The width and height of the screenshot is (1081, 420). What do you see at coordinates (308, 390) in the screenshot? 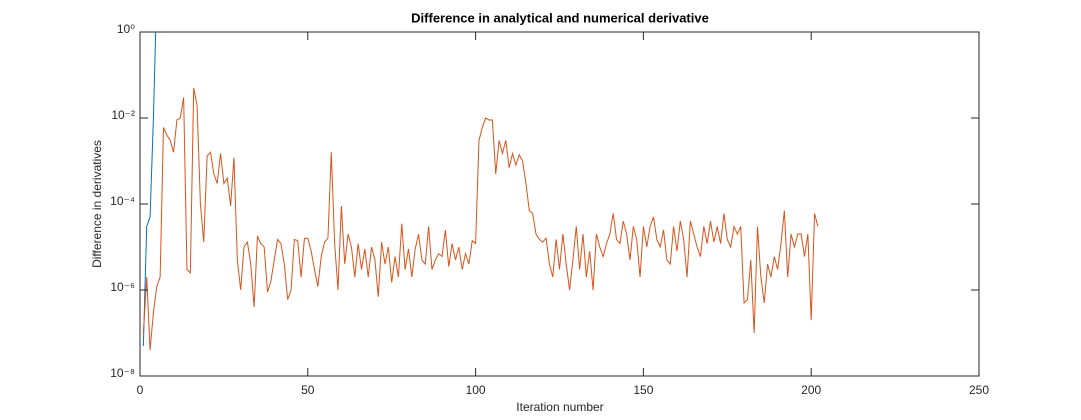
I see `x-tick-label: 50` at bounding box center [308, 390].